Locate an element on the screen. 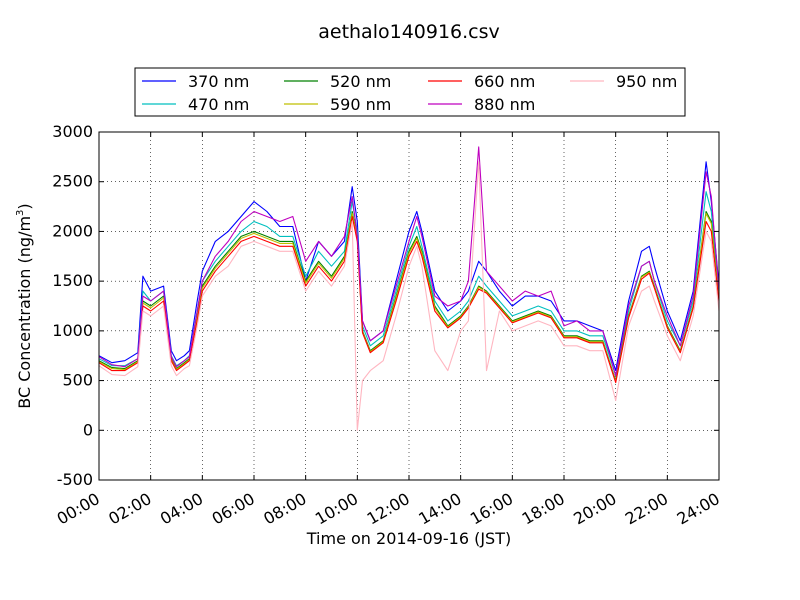 The height and width of the screenshot is (600, 800). y-tick-label: 1500 is located at coordinates (72, 280).